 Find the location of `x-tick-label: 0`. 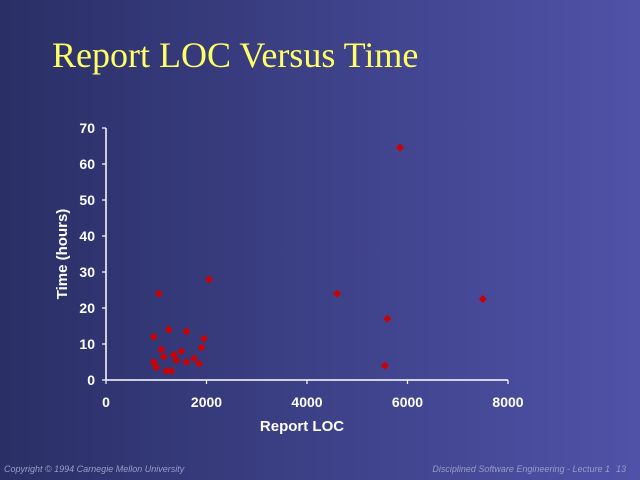

x-tick-label: 0 is located at coordinates (106, 402).